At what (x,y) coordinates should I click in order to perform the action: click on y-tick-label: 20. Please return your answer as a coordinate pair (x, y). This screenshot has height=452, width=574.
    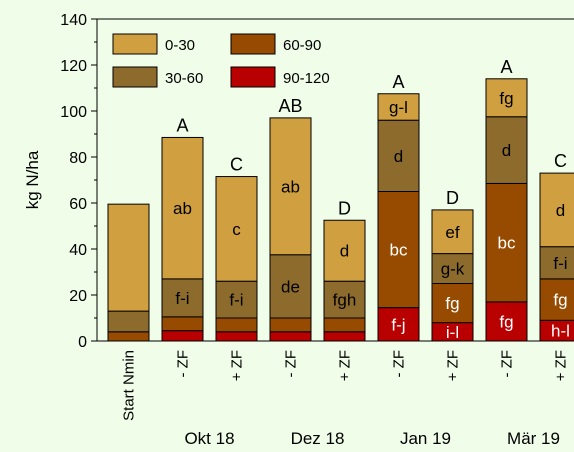
    Looking at the image, I should click on (78, 296).